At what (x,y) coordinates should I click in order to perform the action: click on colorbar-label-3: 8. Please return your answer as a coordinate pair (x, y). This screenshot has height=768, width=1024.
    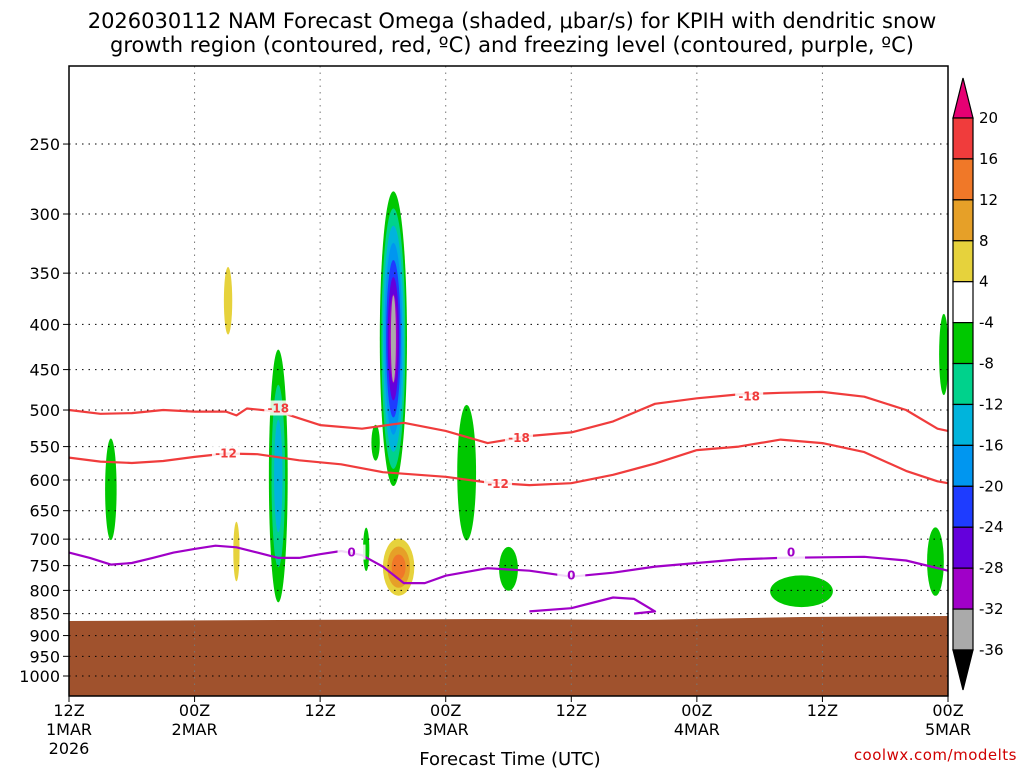
    Looking at the image, I should click on (984, 241).